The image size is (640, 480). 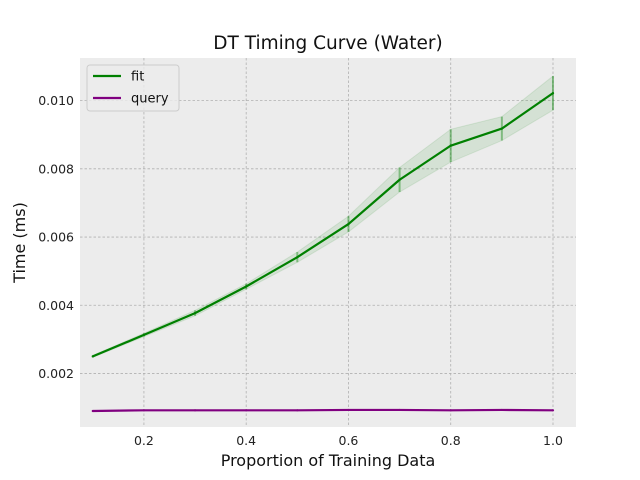 I want to click on y-tick-label: 0.006, so click(x=56, y=237).